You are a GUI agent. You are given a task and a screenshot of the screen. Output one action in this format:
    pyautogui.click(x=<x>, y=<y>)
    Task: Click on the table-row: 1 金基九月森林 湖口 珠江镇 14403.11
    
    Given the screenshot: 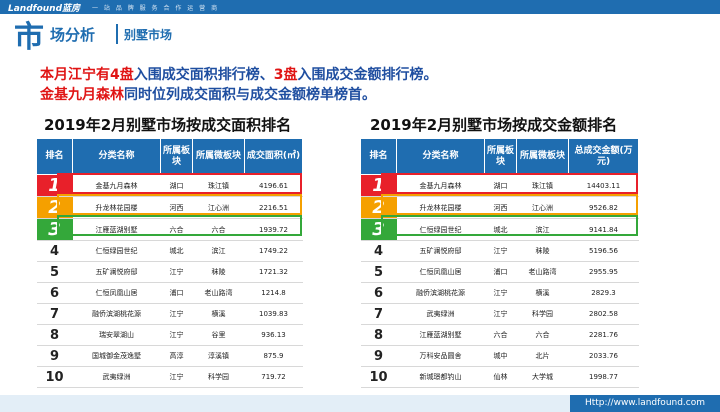 What is the action you would take?
    pyautogui.click(x=499, y=185)
    